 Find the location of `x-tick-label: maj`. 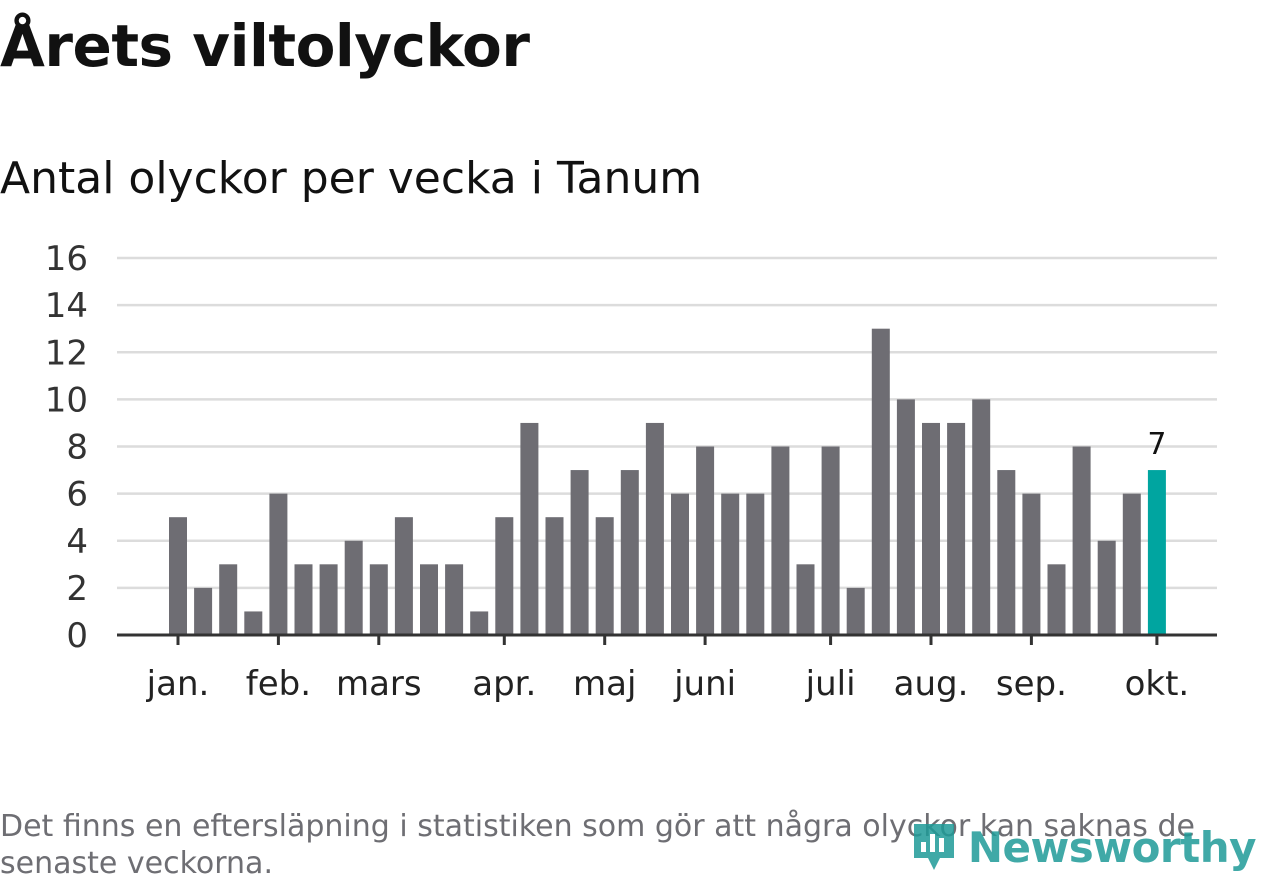

x-tick-label: maj is located at coordinates (604, 684).